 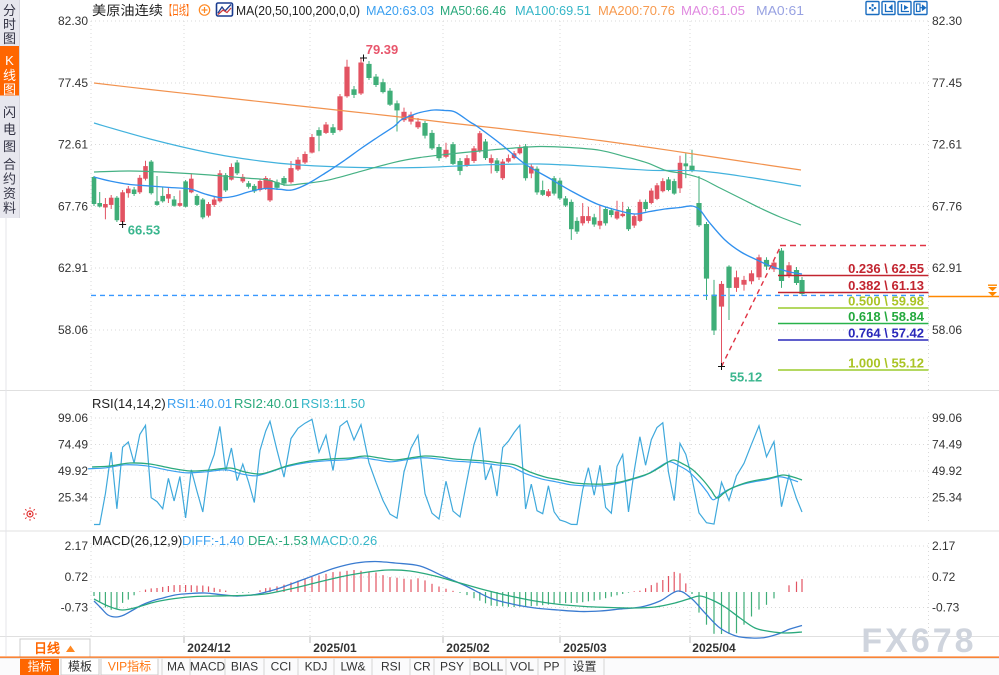 What do you see at coordinates (281, 667) in the screenshot?
I see `svg-text: CCI` at bounding box center [281, 667].